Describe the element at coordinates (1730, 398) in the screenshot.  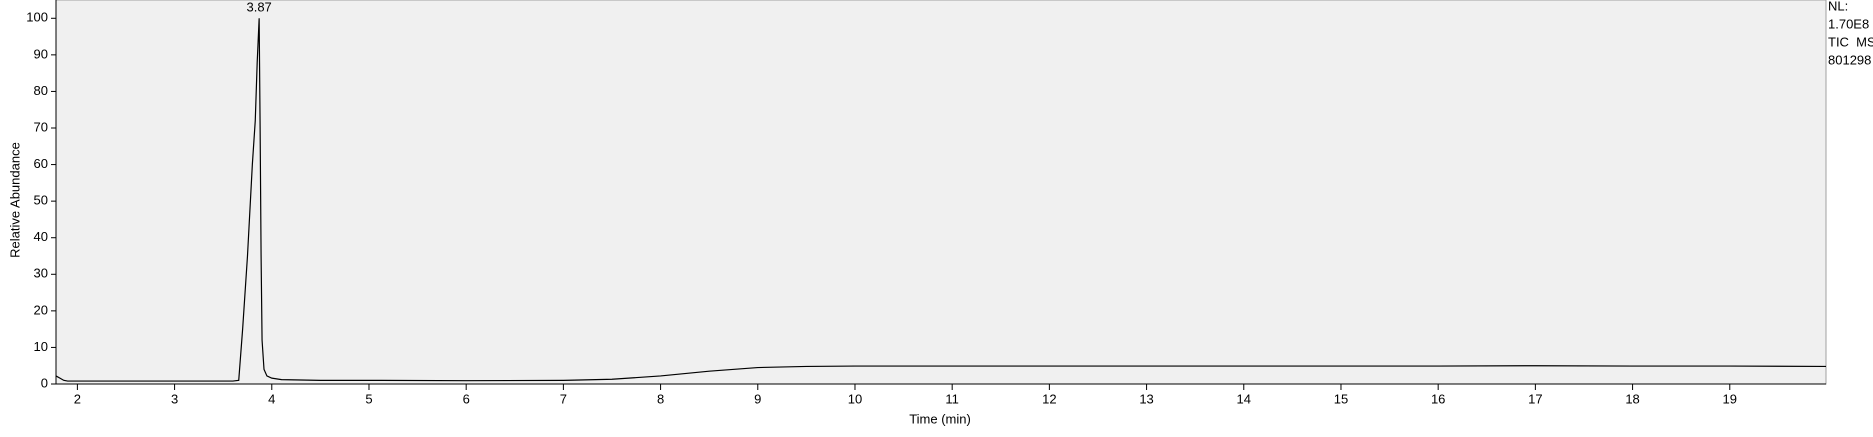
I see `x-tick-label: 19` at that location.